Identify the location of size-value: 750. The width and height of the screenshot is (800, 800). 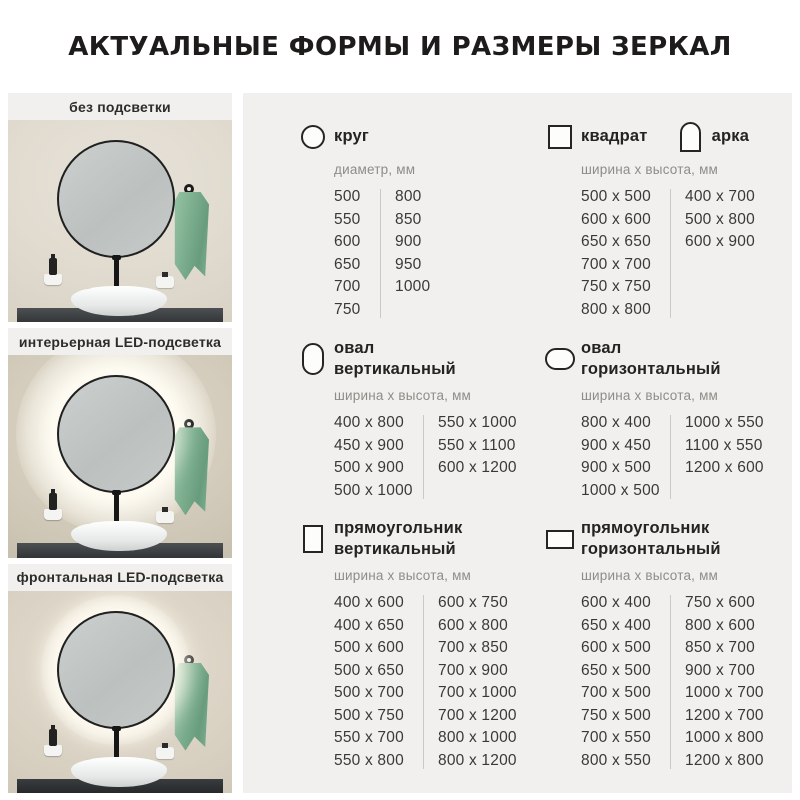
(347, 309).